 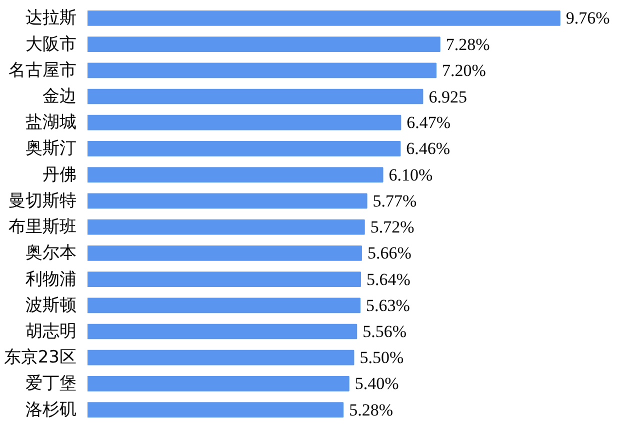 What do you see at coordinates (51, 305) in the screenshot?
I see `y-tick-label: 波斯顿` at bounding box center [51, 305].